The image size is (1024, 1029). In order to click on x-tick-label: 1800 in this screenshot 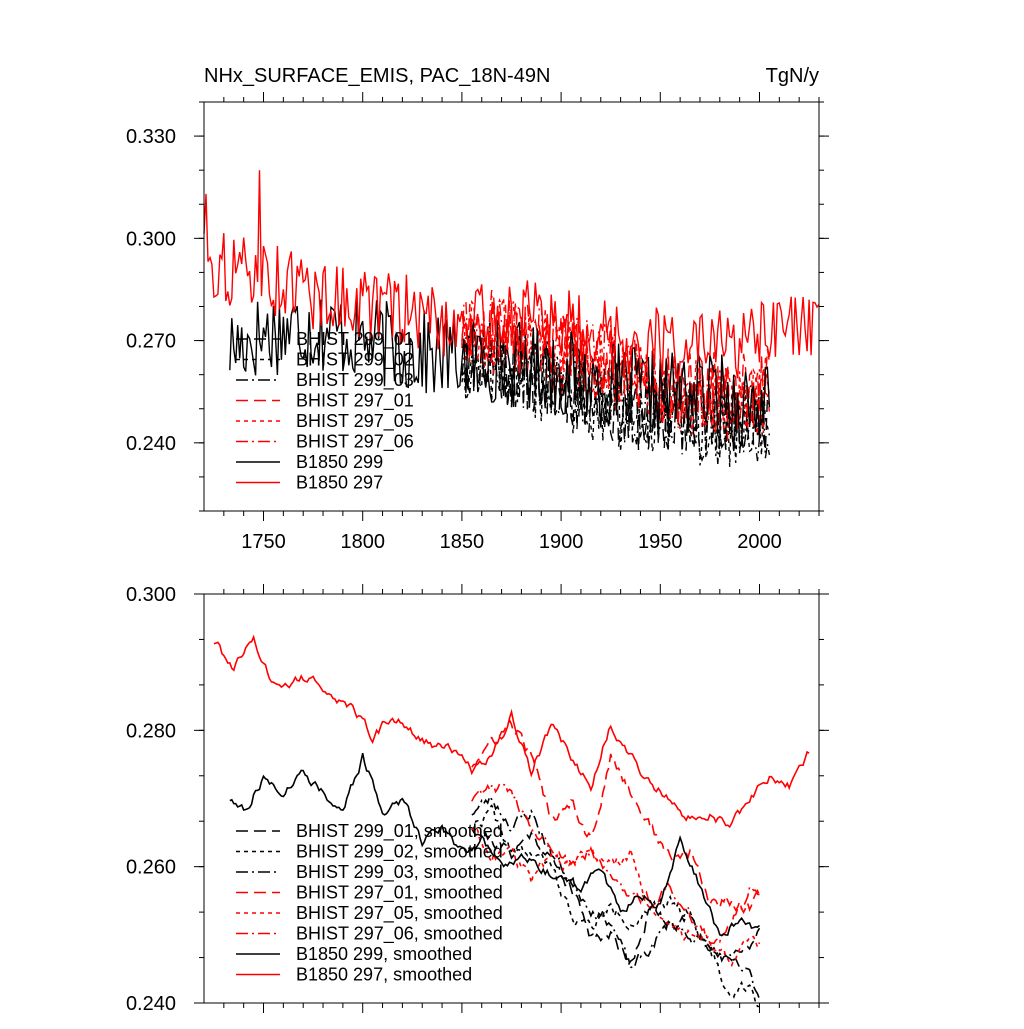, I will do `click(362, 542)`.